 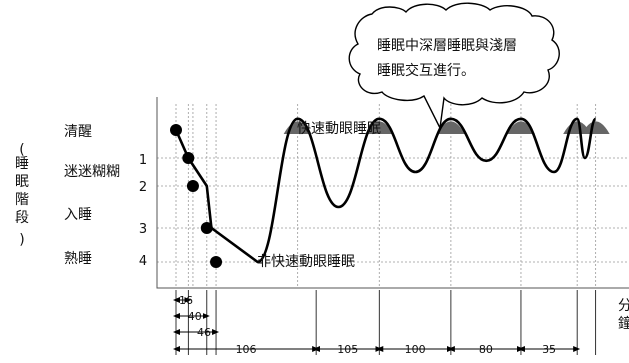 What do you see at coordinates (385, 323) in the screenshot?
I see `interval-arrows: 16 40 46 106 105 100 80 35` at bounding box center [385, 323].